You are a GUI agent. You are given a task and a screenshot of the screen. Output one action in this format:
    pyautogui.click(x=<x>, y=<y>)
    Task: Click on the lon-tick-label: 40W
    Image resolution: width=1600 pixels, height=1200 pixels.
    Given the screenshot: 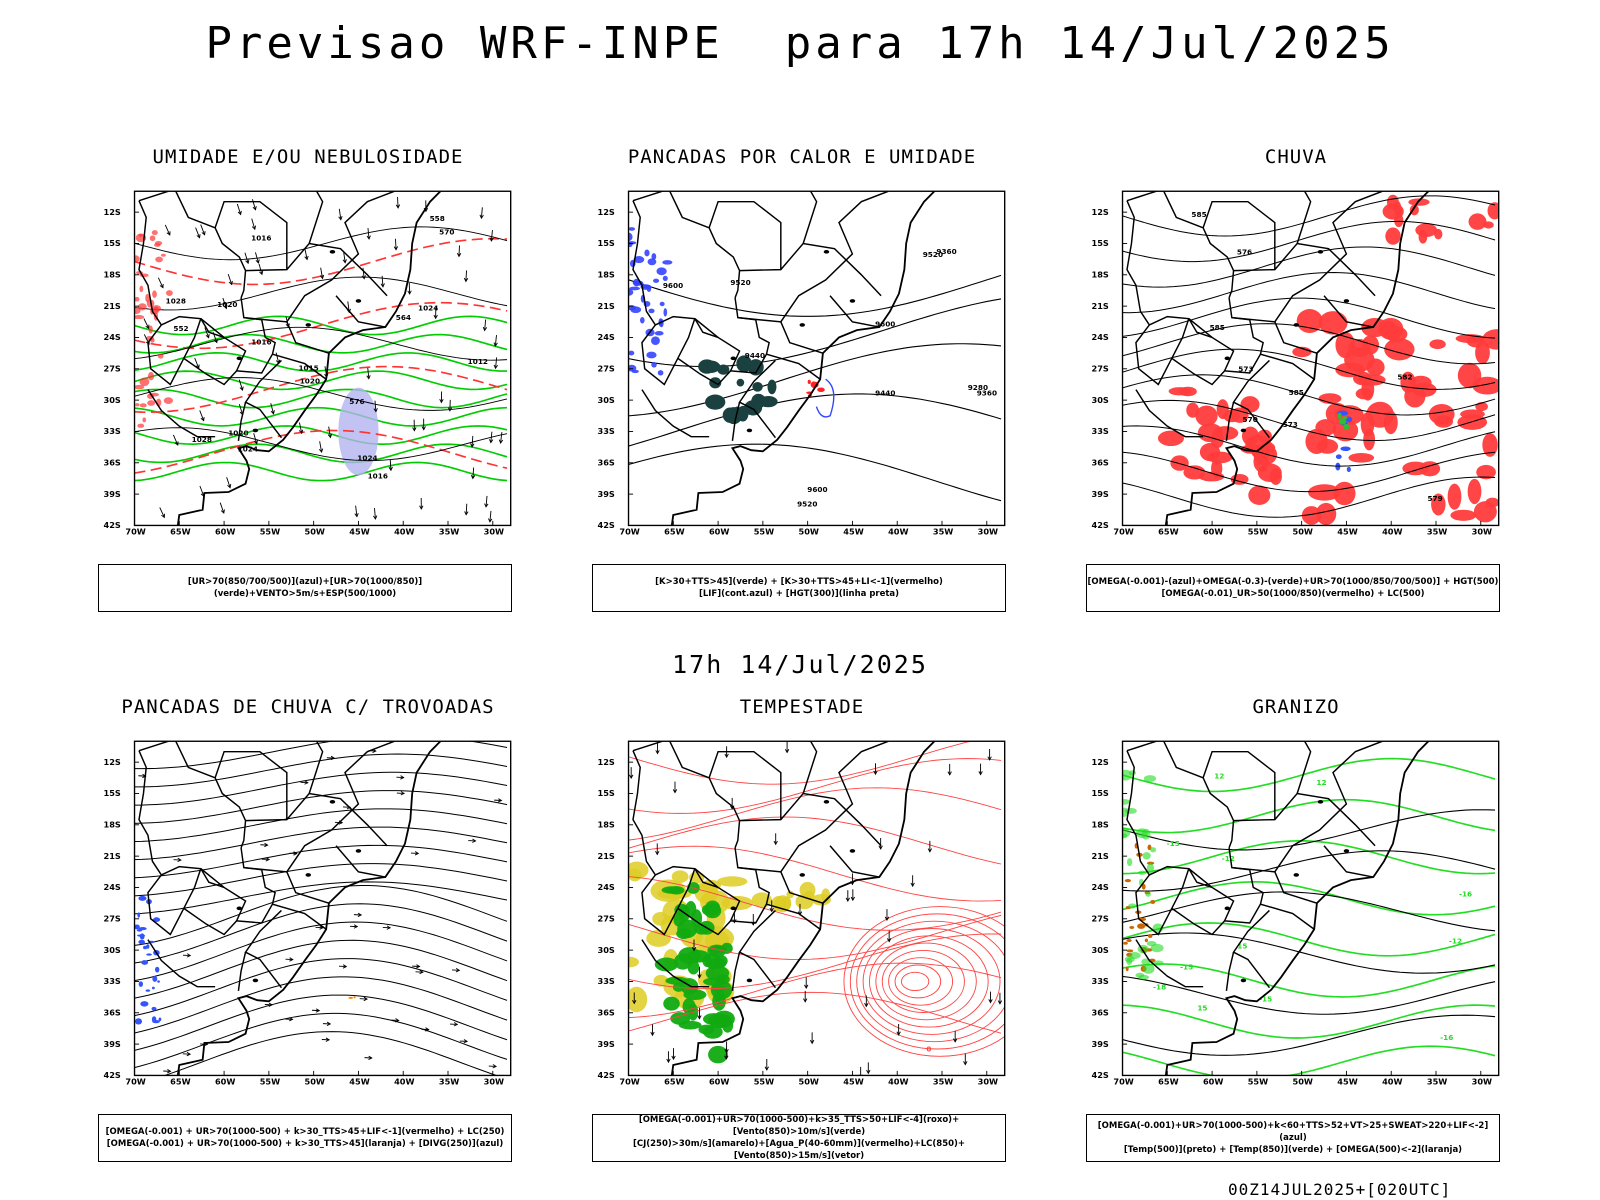 What is the action you would take?
    pyautogui.click(x=404, y=1082)
    